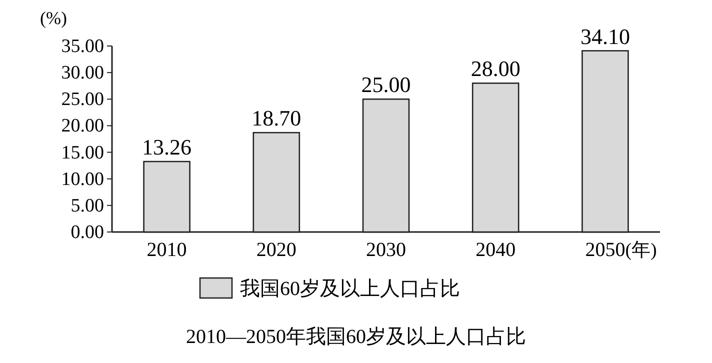  I want to click on x-tick-label: 2020, so click(276, 250).